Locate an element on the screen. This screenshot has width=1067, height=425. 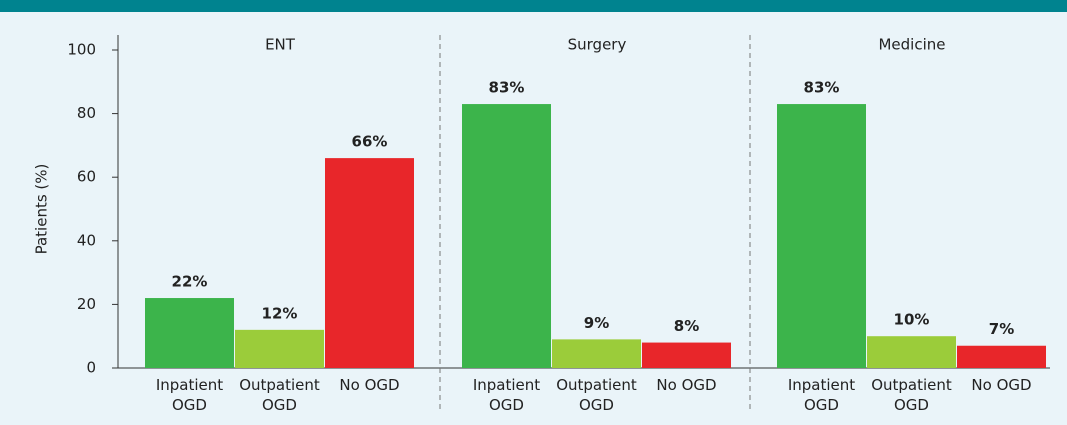
value-label: 22% is located at coordinates (190, 282).